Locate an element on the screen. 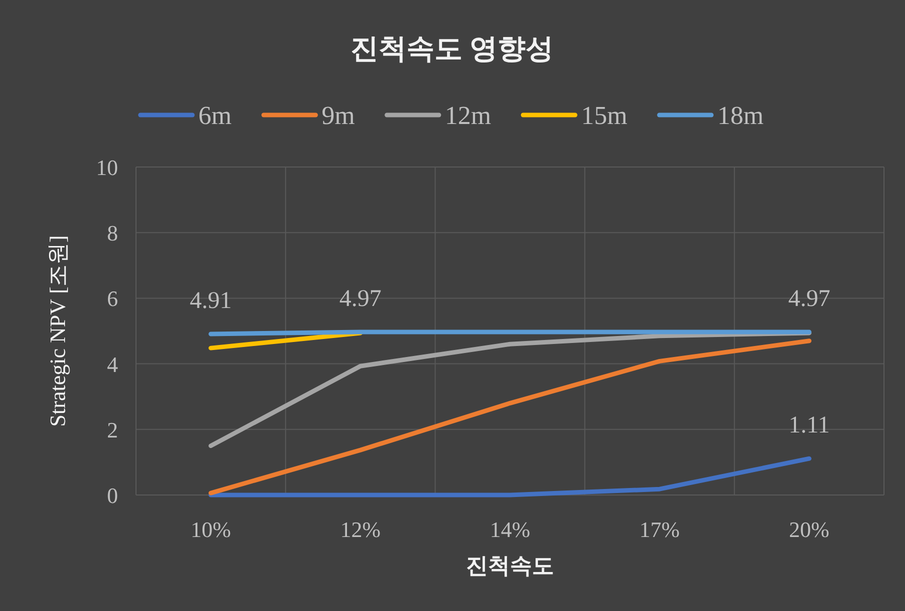 The height and width of the screenshot is (611, 905). legend-label: 18m is located at coordinates (740, 115).